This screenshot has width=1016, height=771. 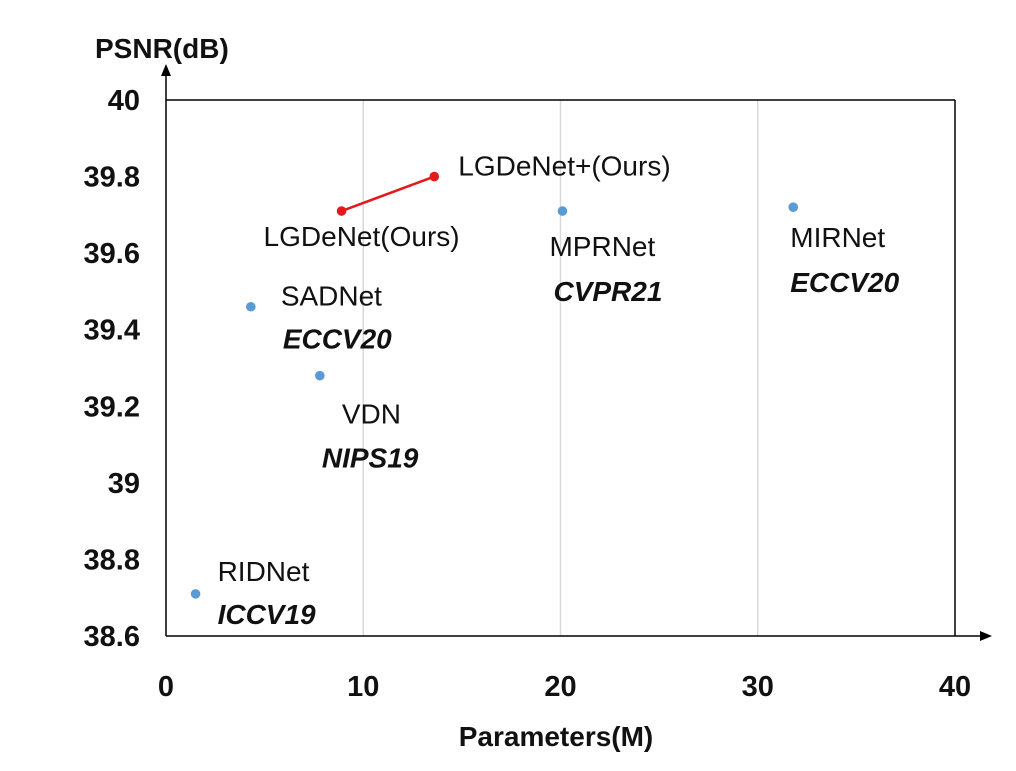 I want to click on y-axis-arrow-icon, so click(x=166, y=70).